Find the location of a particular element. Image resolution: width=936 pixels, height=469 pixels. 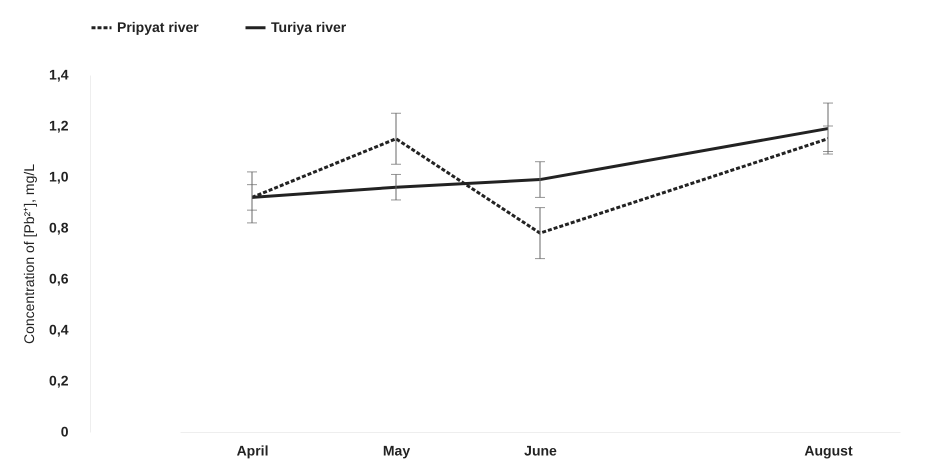

y-tick-label: 0,4 is located at coordinates (59, 330).